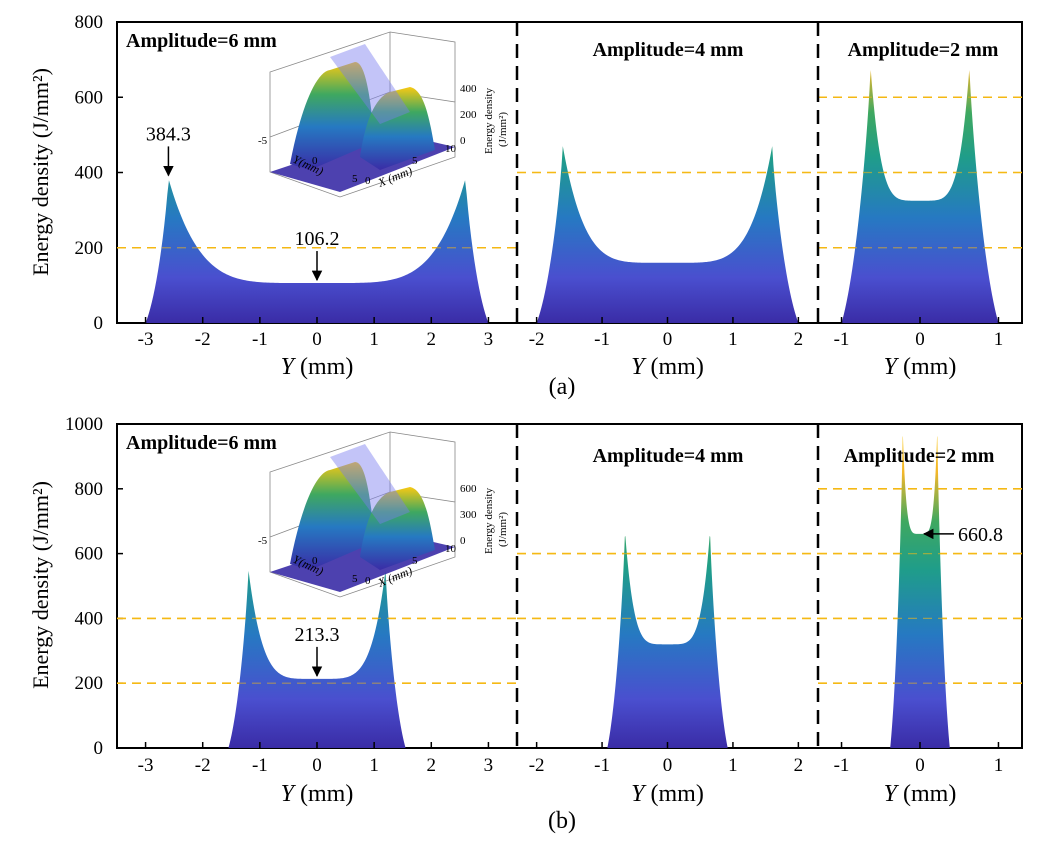  Describe the element at coordinates (370, 484) in the screenshot. I see `inset-slice-plane` at that location.